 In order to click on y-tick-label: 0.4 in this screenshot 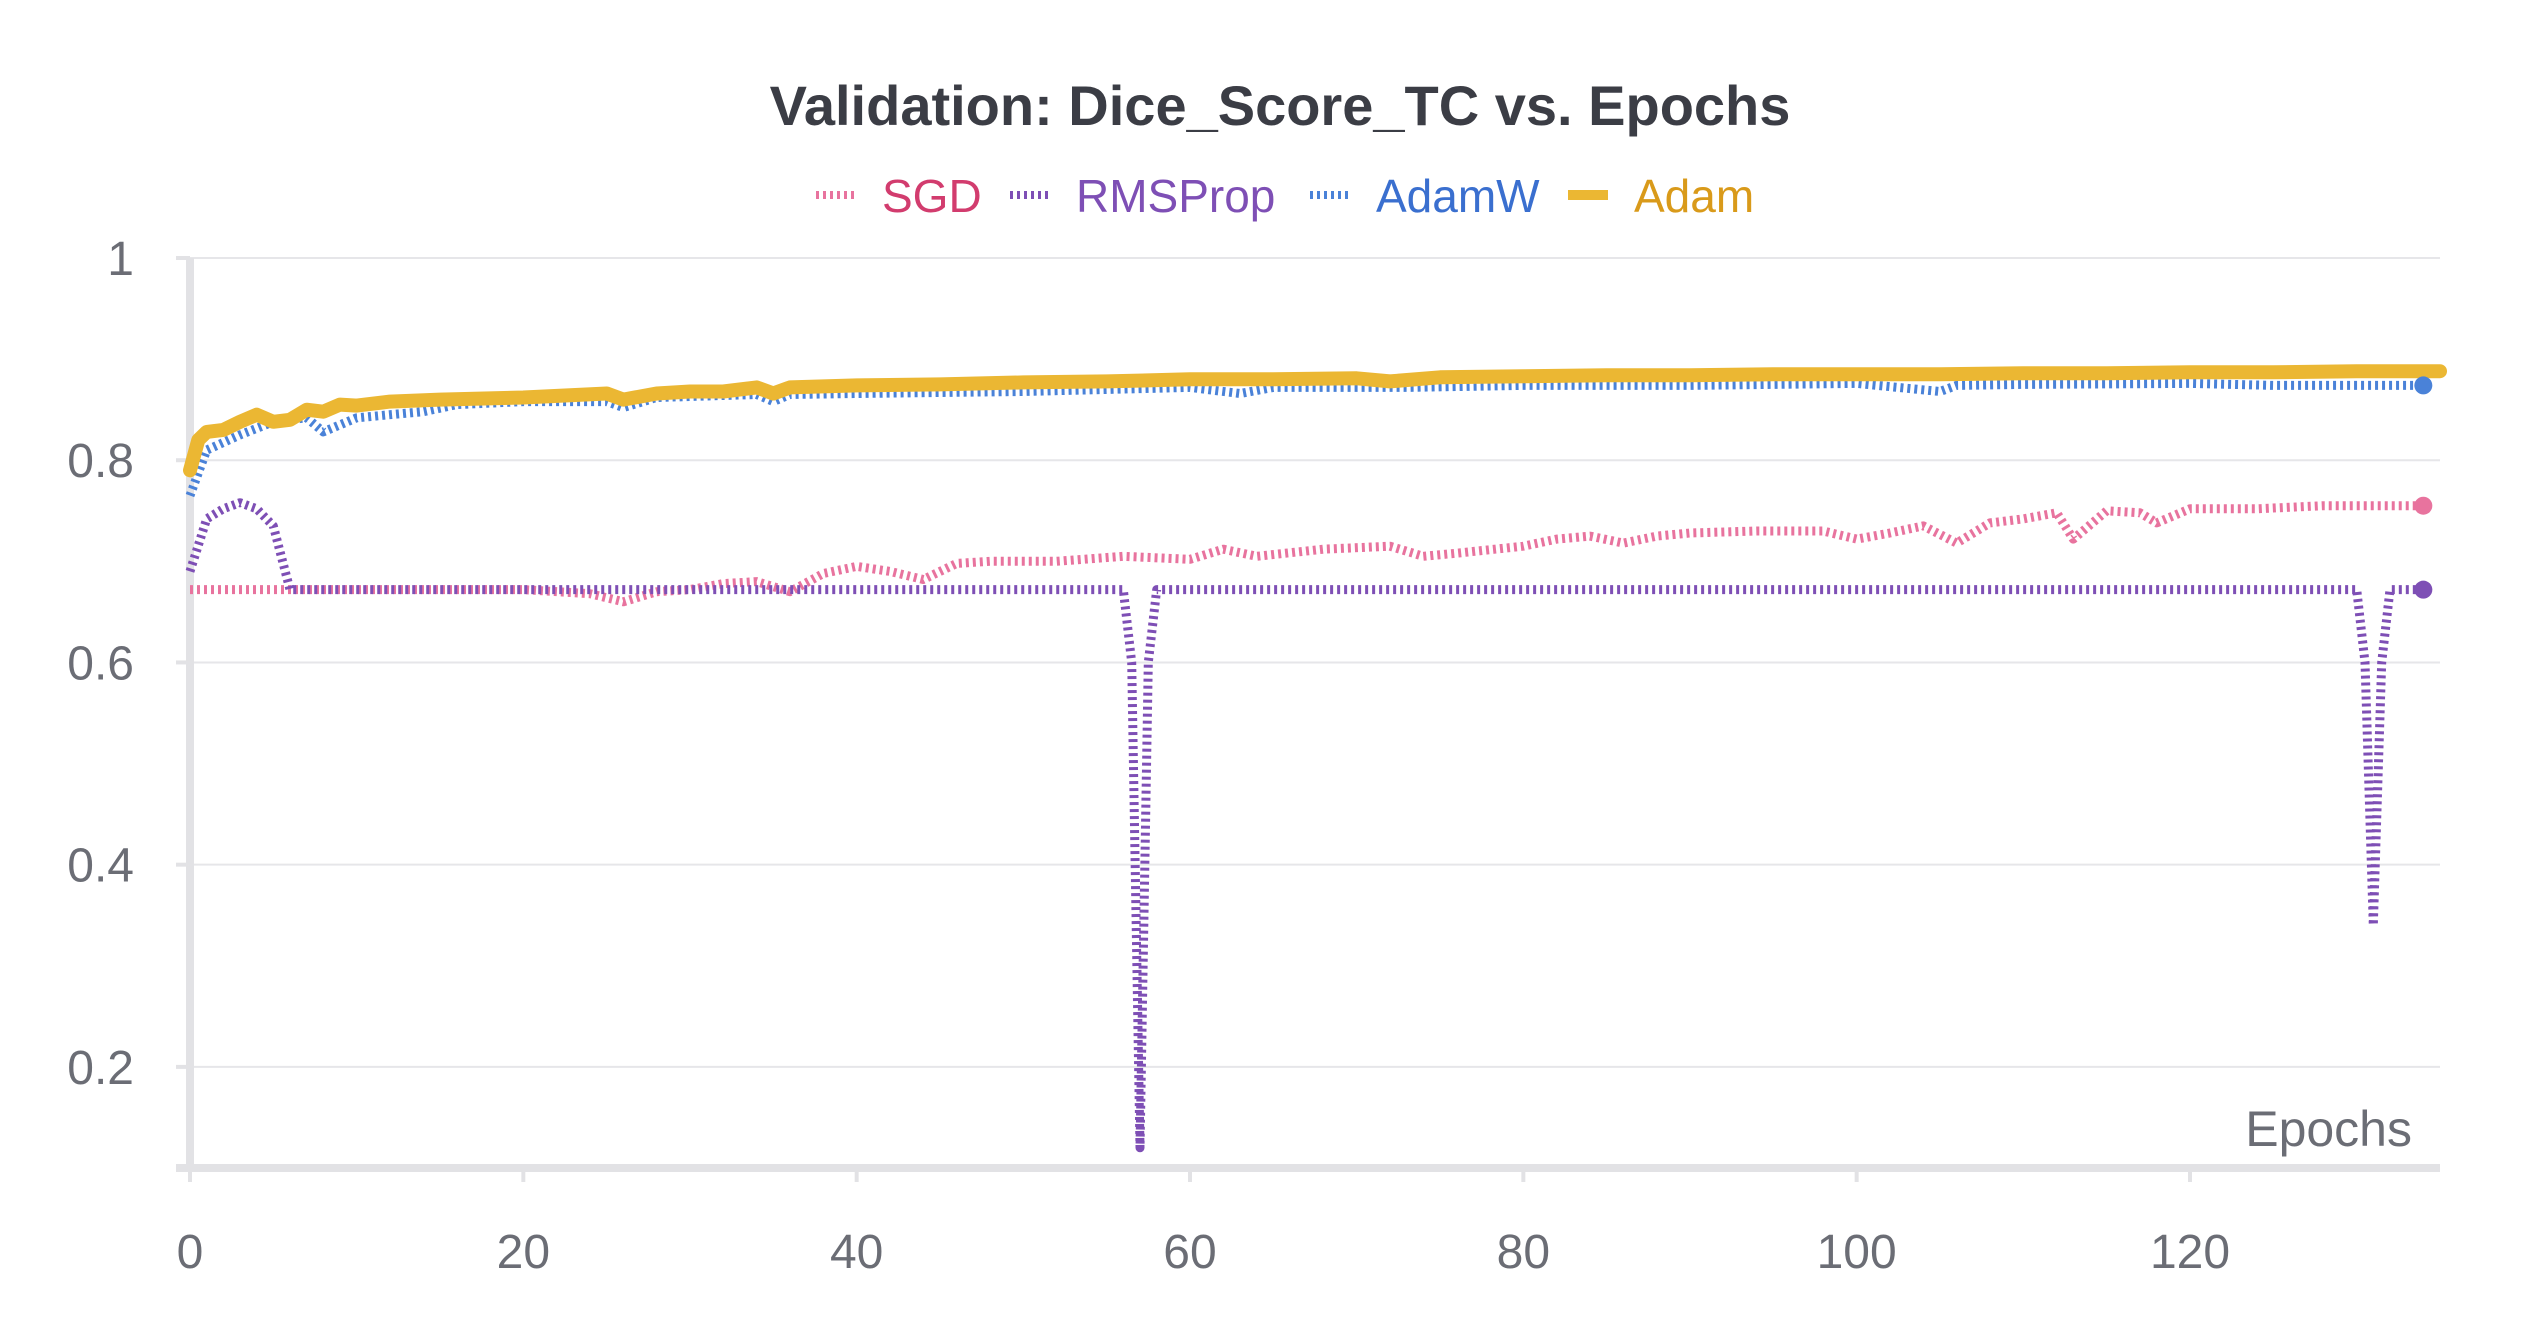, I will do `click(100, 866)`.